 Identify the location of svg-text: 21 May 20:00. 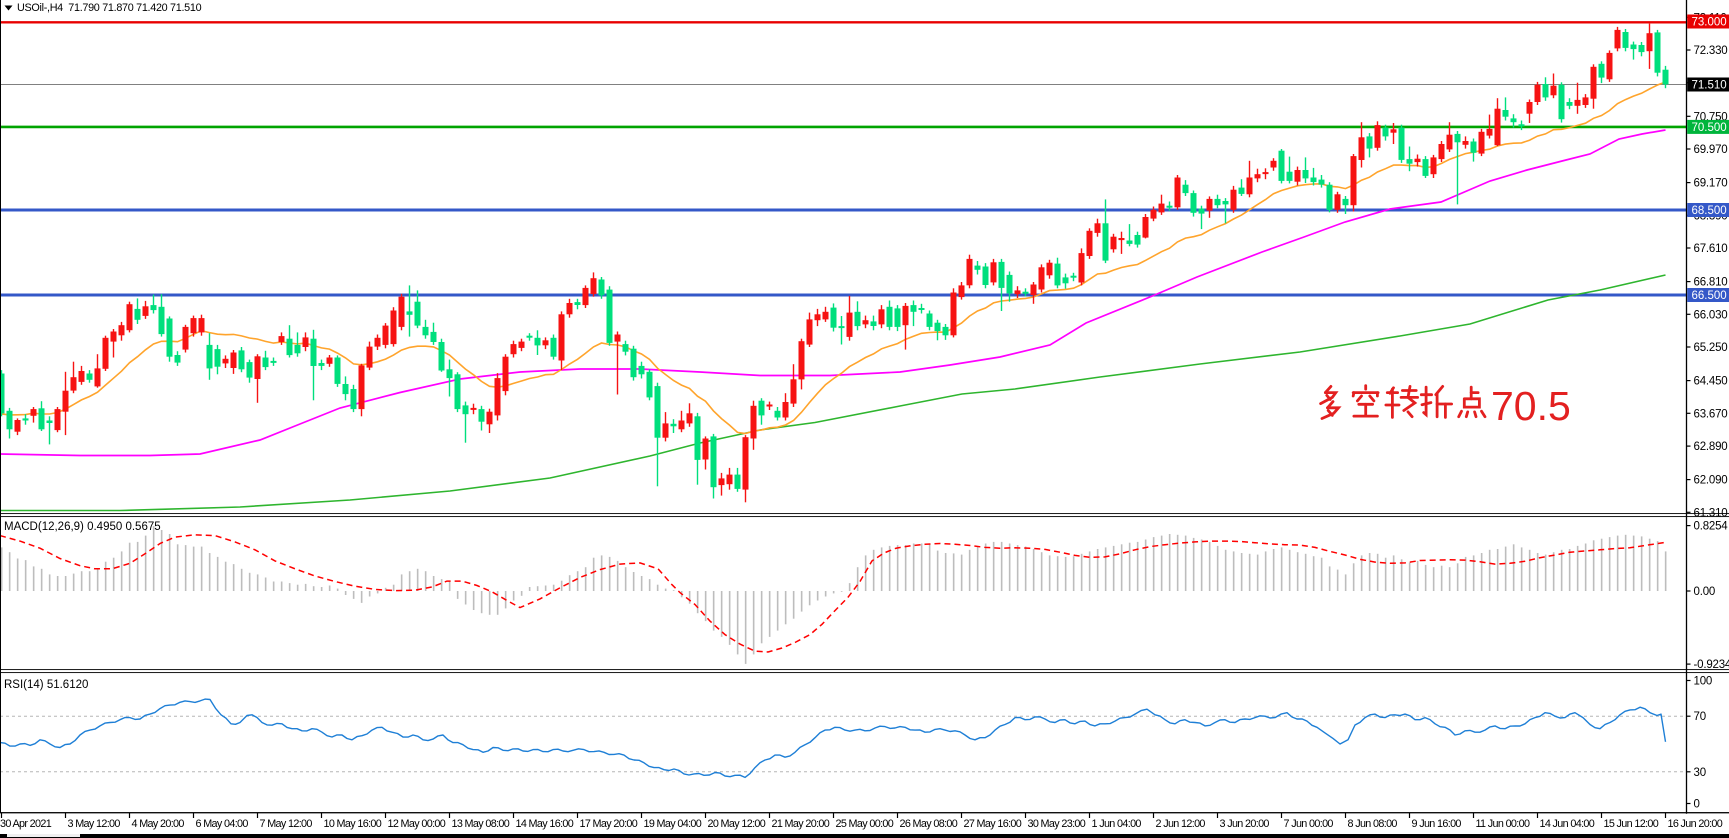
(801, 824).